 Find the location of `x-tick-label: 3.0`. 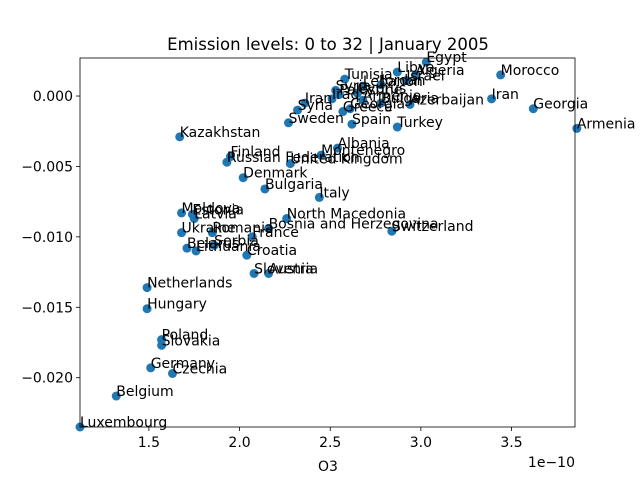

x-tick-label: 3.0 is located at coordinates (421, 443).